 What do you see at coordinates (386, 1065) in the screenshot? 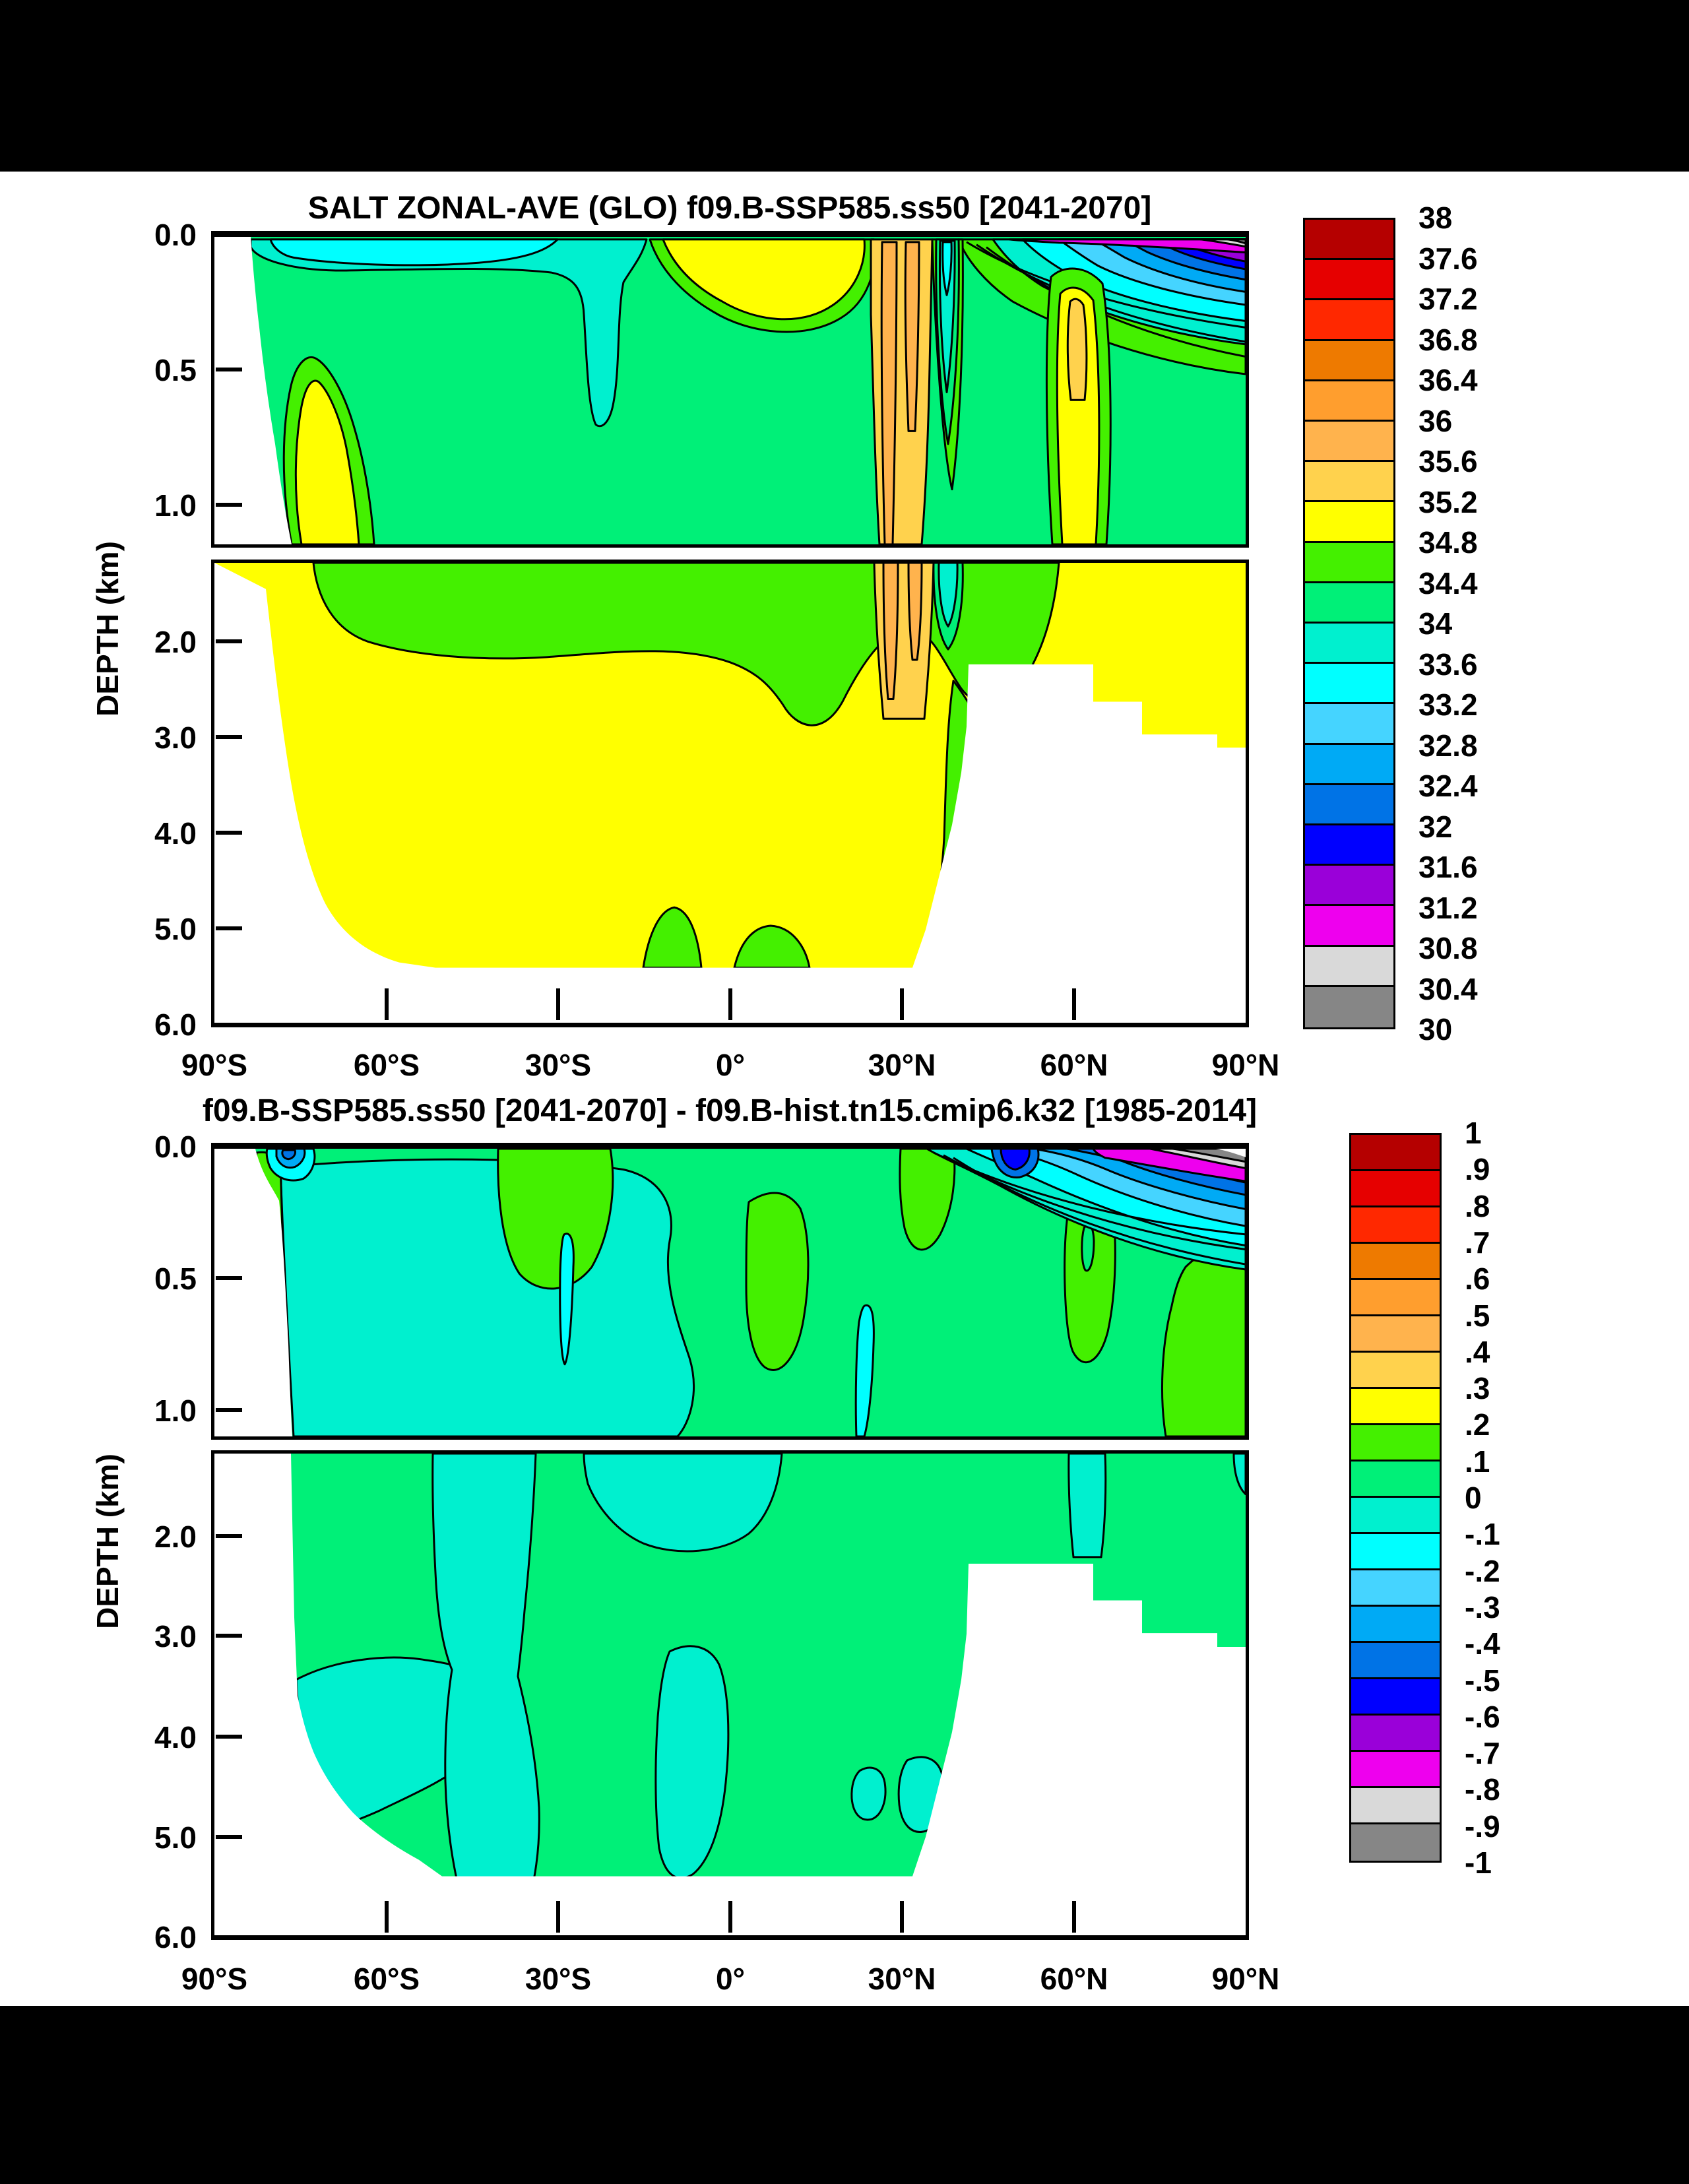
I see `x-tick-label: 60°S` at bounding box center [386, 1065].